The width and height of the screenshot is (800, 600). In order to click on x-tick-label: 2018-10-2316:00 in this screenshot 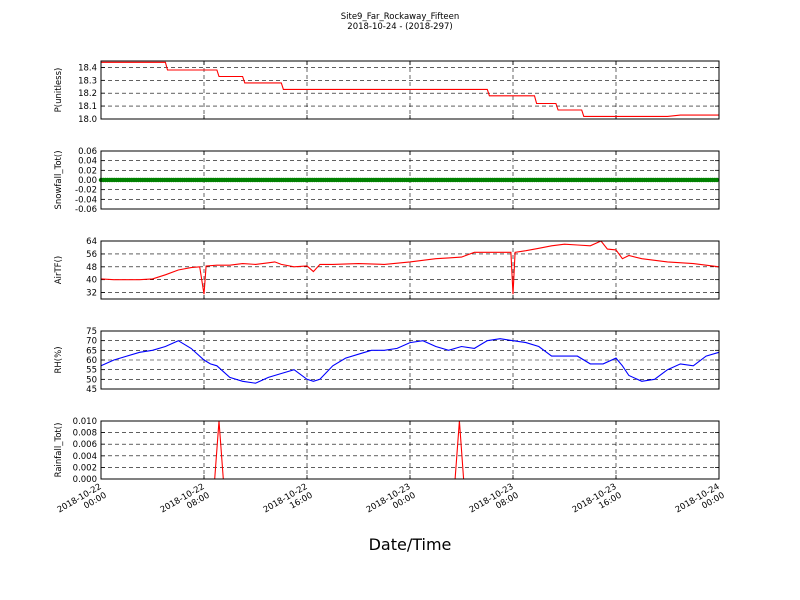, I will do `click(597, 503)`.